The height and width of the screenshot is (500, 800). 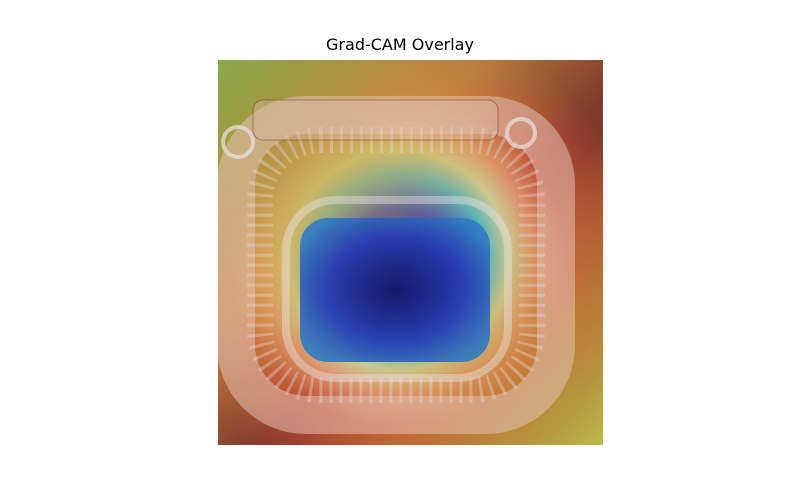 What do you see at coordinates (238, 142) in the screenshot?
I see `stadium-tower-left` at bounding box center [238, 142].